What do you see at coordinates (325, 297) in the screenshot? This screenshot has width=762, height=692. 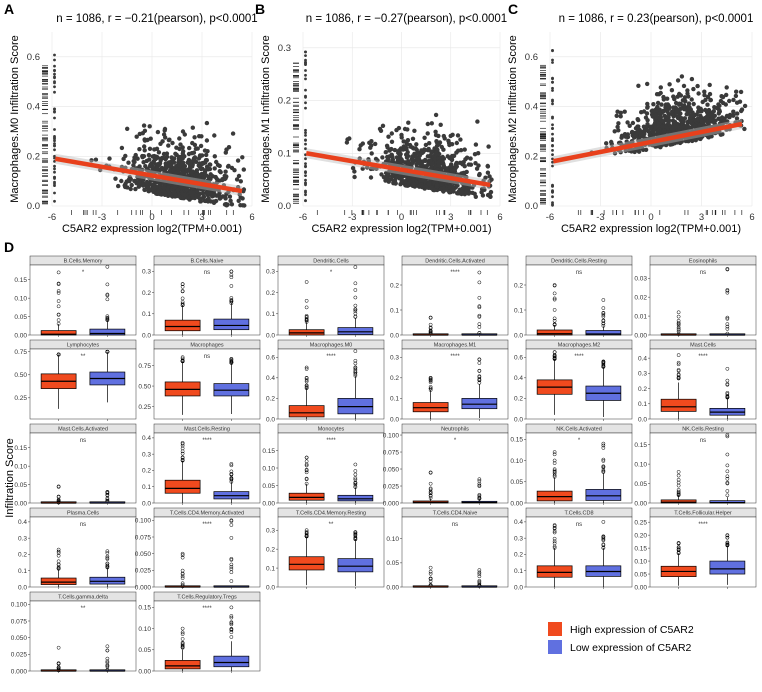 I see `box-panel-dendritic-cells: Dendritic.Cells 0.0 0.1 0.2 0.3 *` at bounding box center [325, 297].